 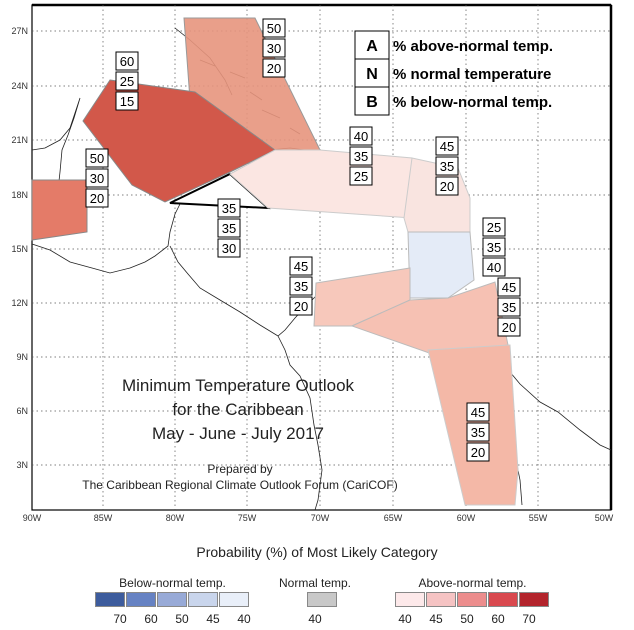 I want to click on title-line-2: for the Caribbean, so click(x=237, y=409).